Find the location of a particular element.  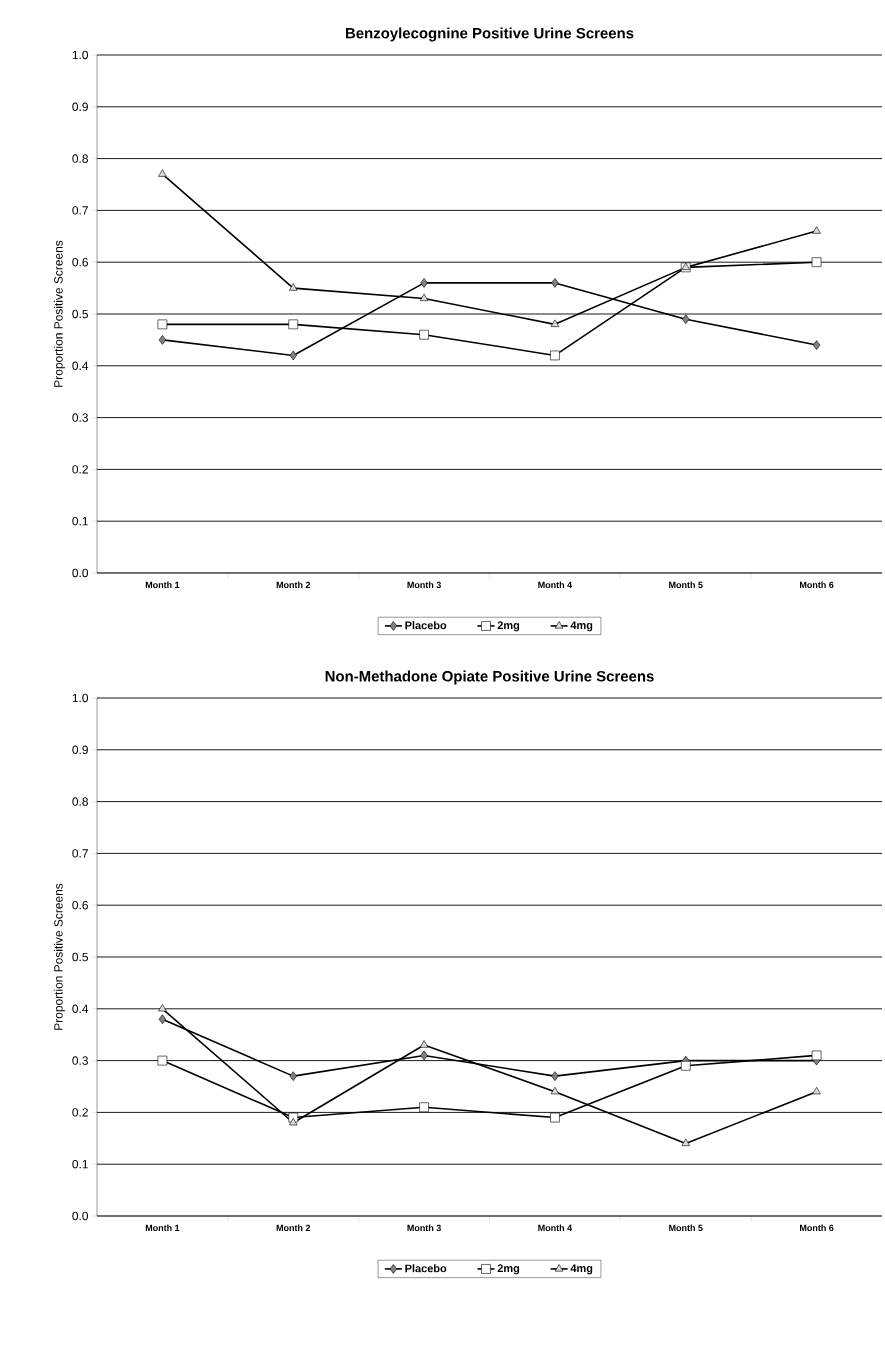

chart-title: Benzoylecognine Positive Urine Screens is located at coordinates (489, 34).